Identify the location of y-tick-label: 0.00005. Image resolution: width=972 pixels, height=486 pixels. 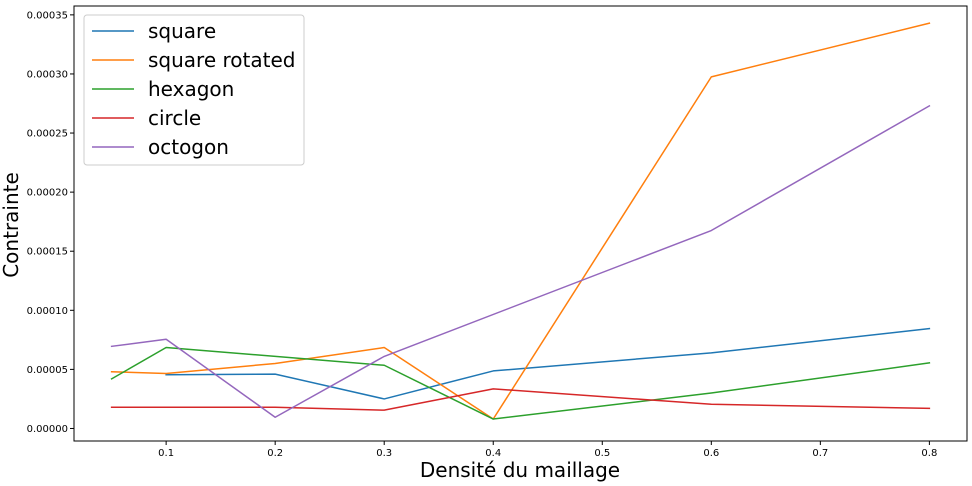
(47, 370).